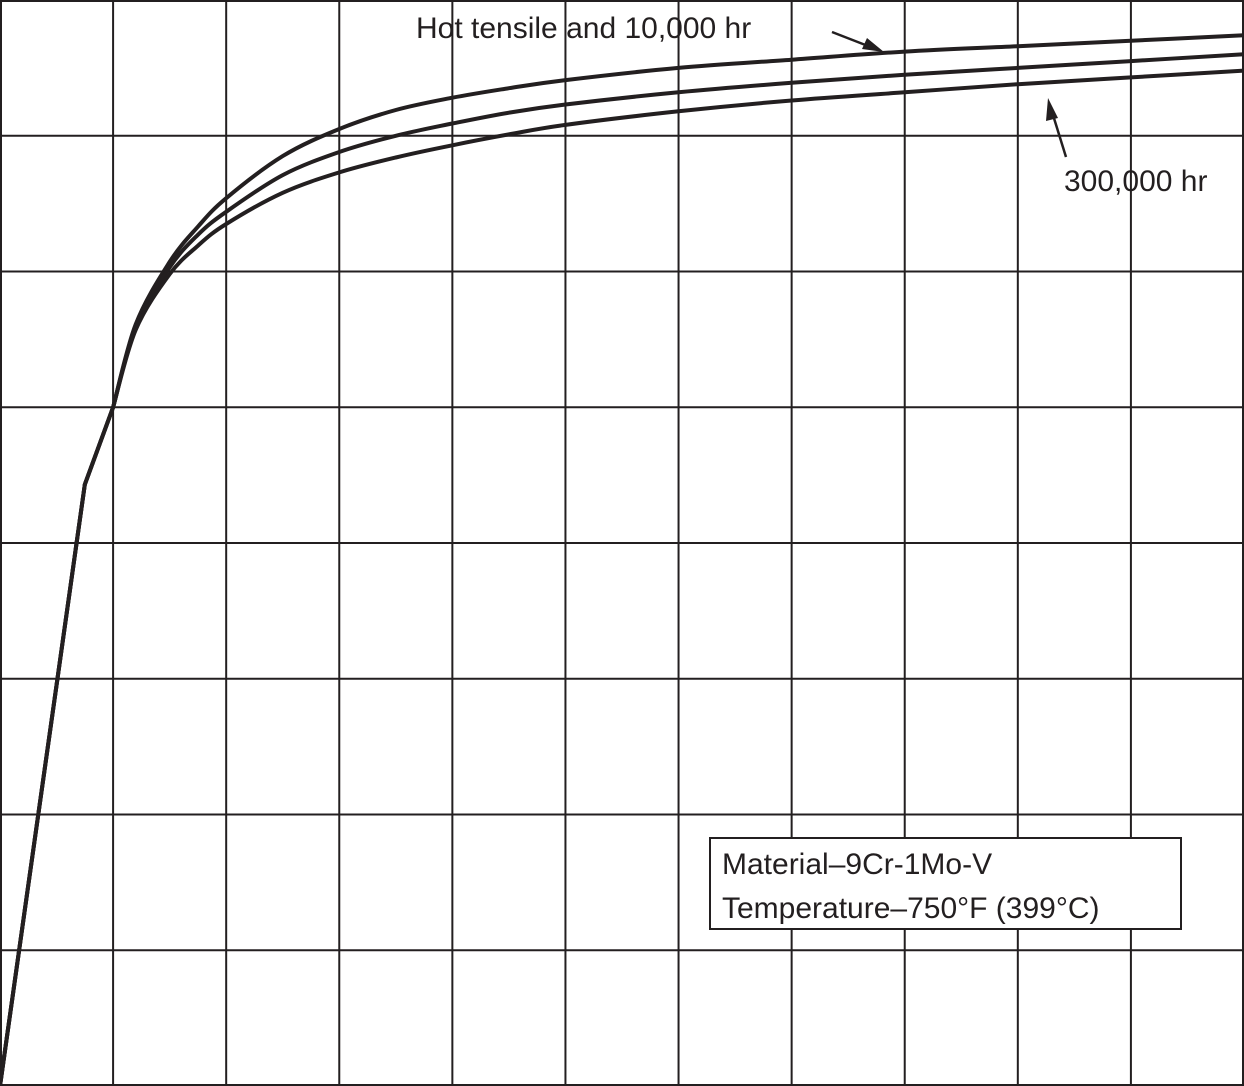 This screenshot has height=1086, width=1244. Describe the element at coordinates (1052, 109) in the screenshot. I see `annotation-300000-arrowhead` at that location.